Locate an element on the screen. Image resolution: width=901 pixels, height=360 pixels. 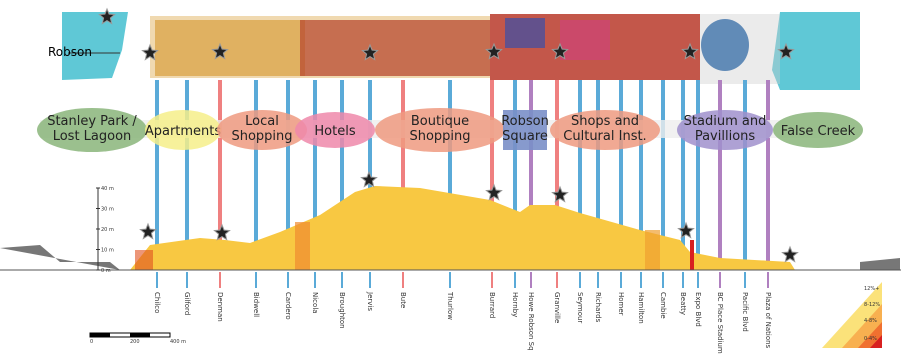
street-label: Bute is located at coordinates (403, 300).